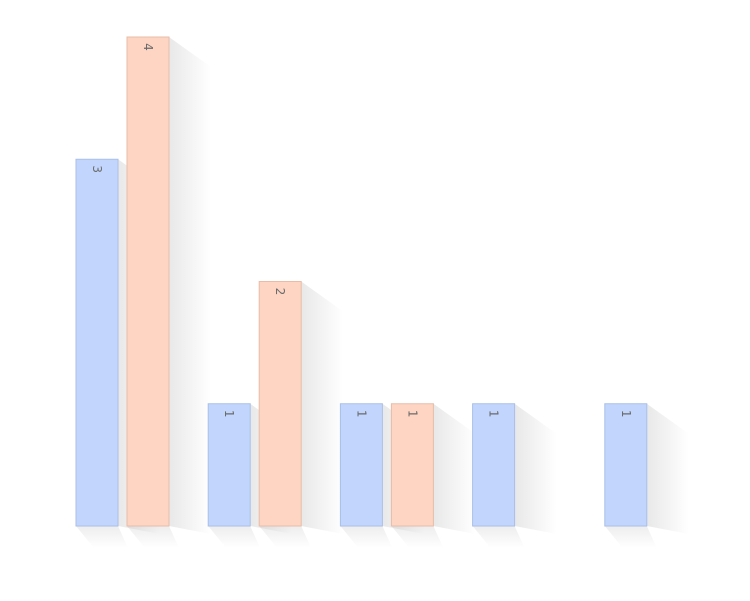  Describe the element at coordinates (494, 414) in the screenshot. I see `bar-value-label-s1-c4: 1` at that location.